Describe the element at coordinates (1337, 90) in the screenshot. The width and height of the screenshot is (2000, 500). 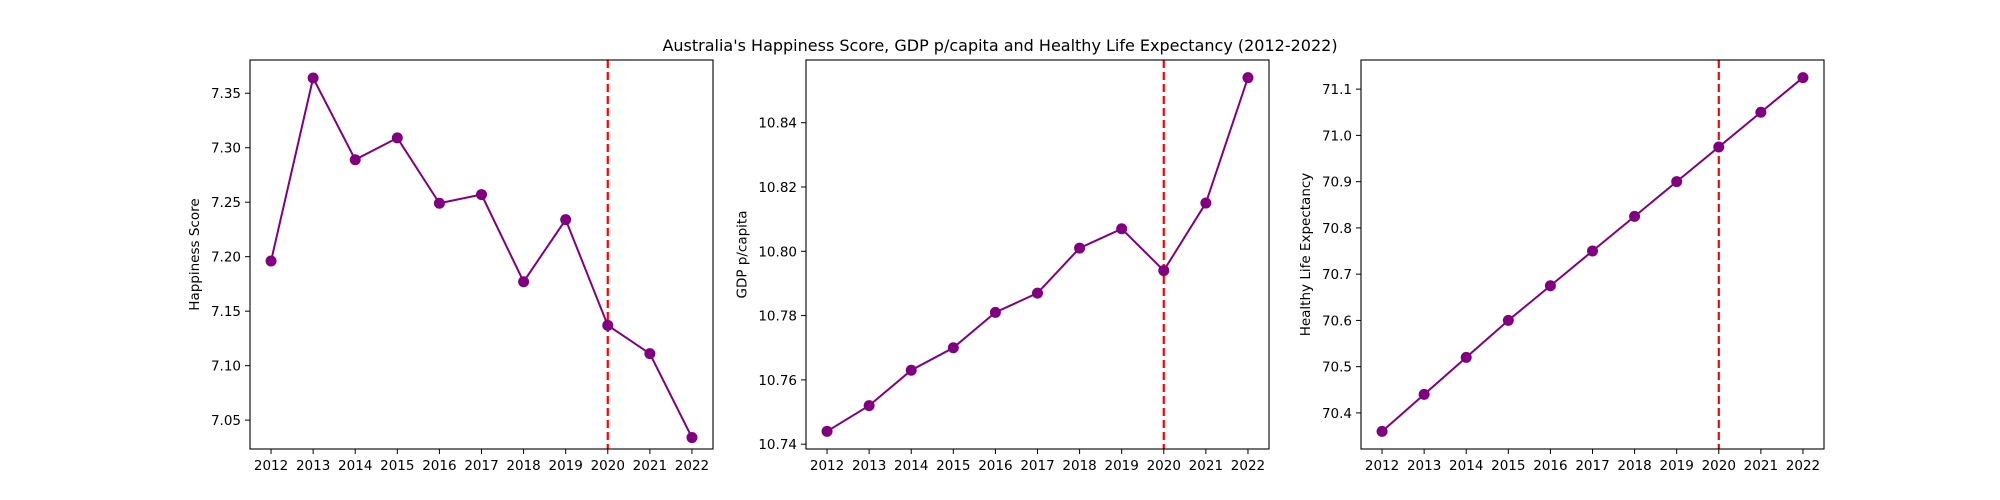
I see `y-tick-label: 71.1` at that location.